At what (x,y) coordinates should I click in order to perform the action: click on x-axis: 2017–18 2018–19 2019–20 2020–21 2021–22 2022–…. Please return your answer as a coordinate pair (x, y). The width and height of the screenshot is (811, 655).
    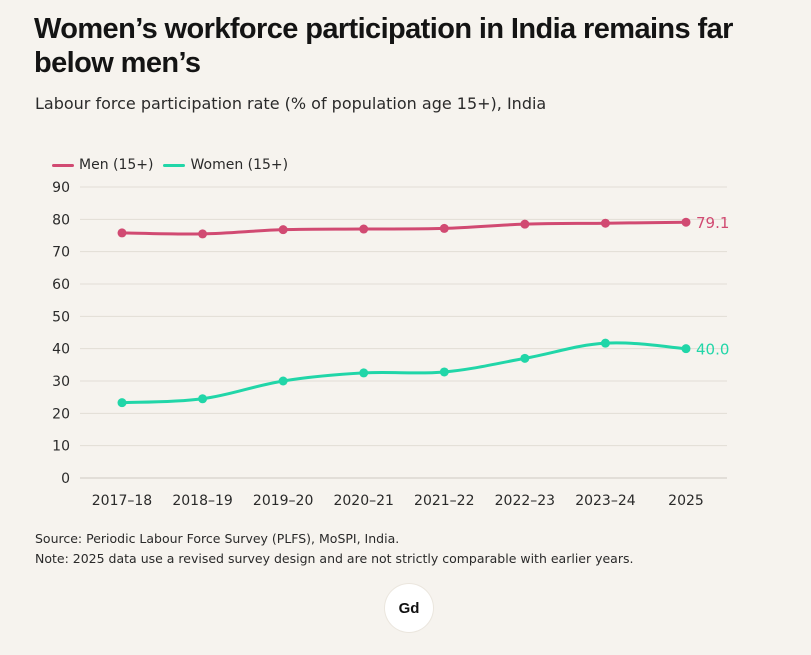
    Looking at the image, I should click on (398, 501).